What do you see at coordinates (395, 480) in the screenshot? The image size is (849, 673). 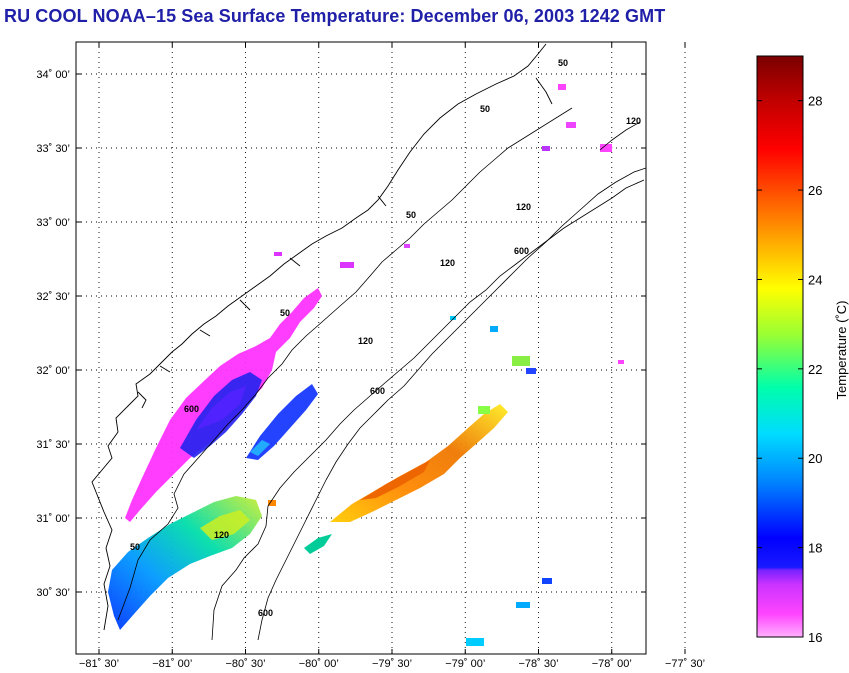 I see `gulf-stream-hot-core` at bounding box center [395, 480].